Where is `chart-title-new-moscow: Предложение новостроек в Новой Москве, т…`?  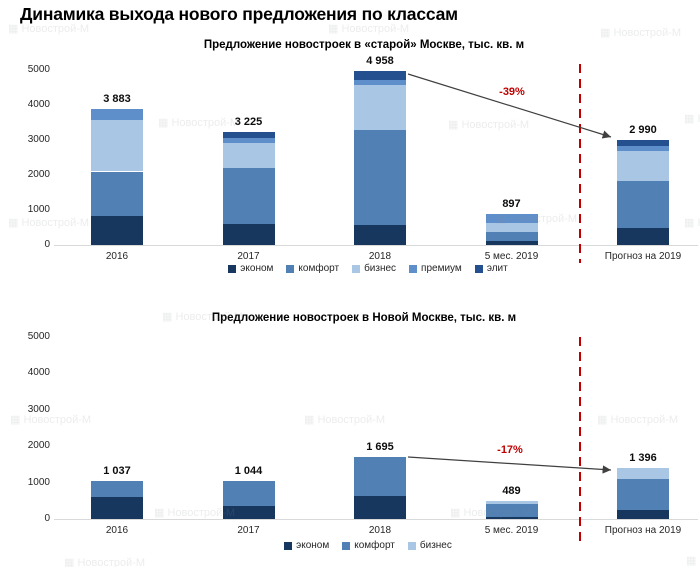 chart-title-new-moscow: Предложение новостроек в Новой Москве, т… is located at coordinates (364, 318).